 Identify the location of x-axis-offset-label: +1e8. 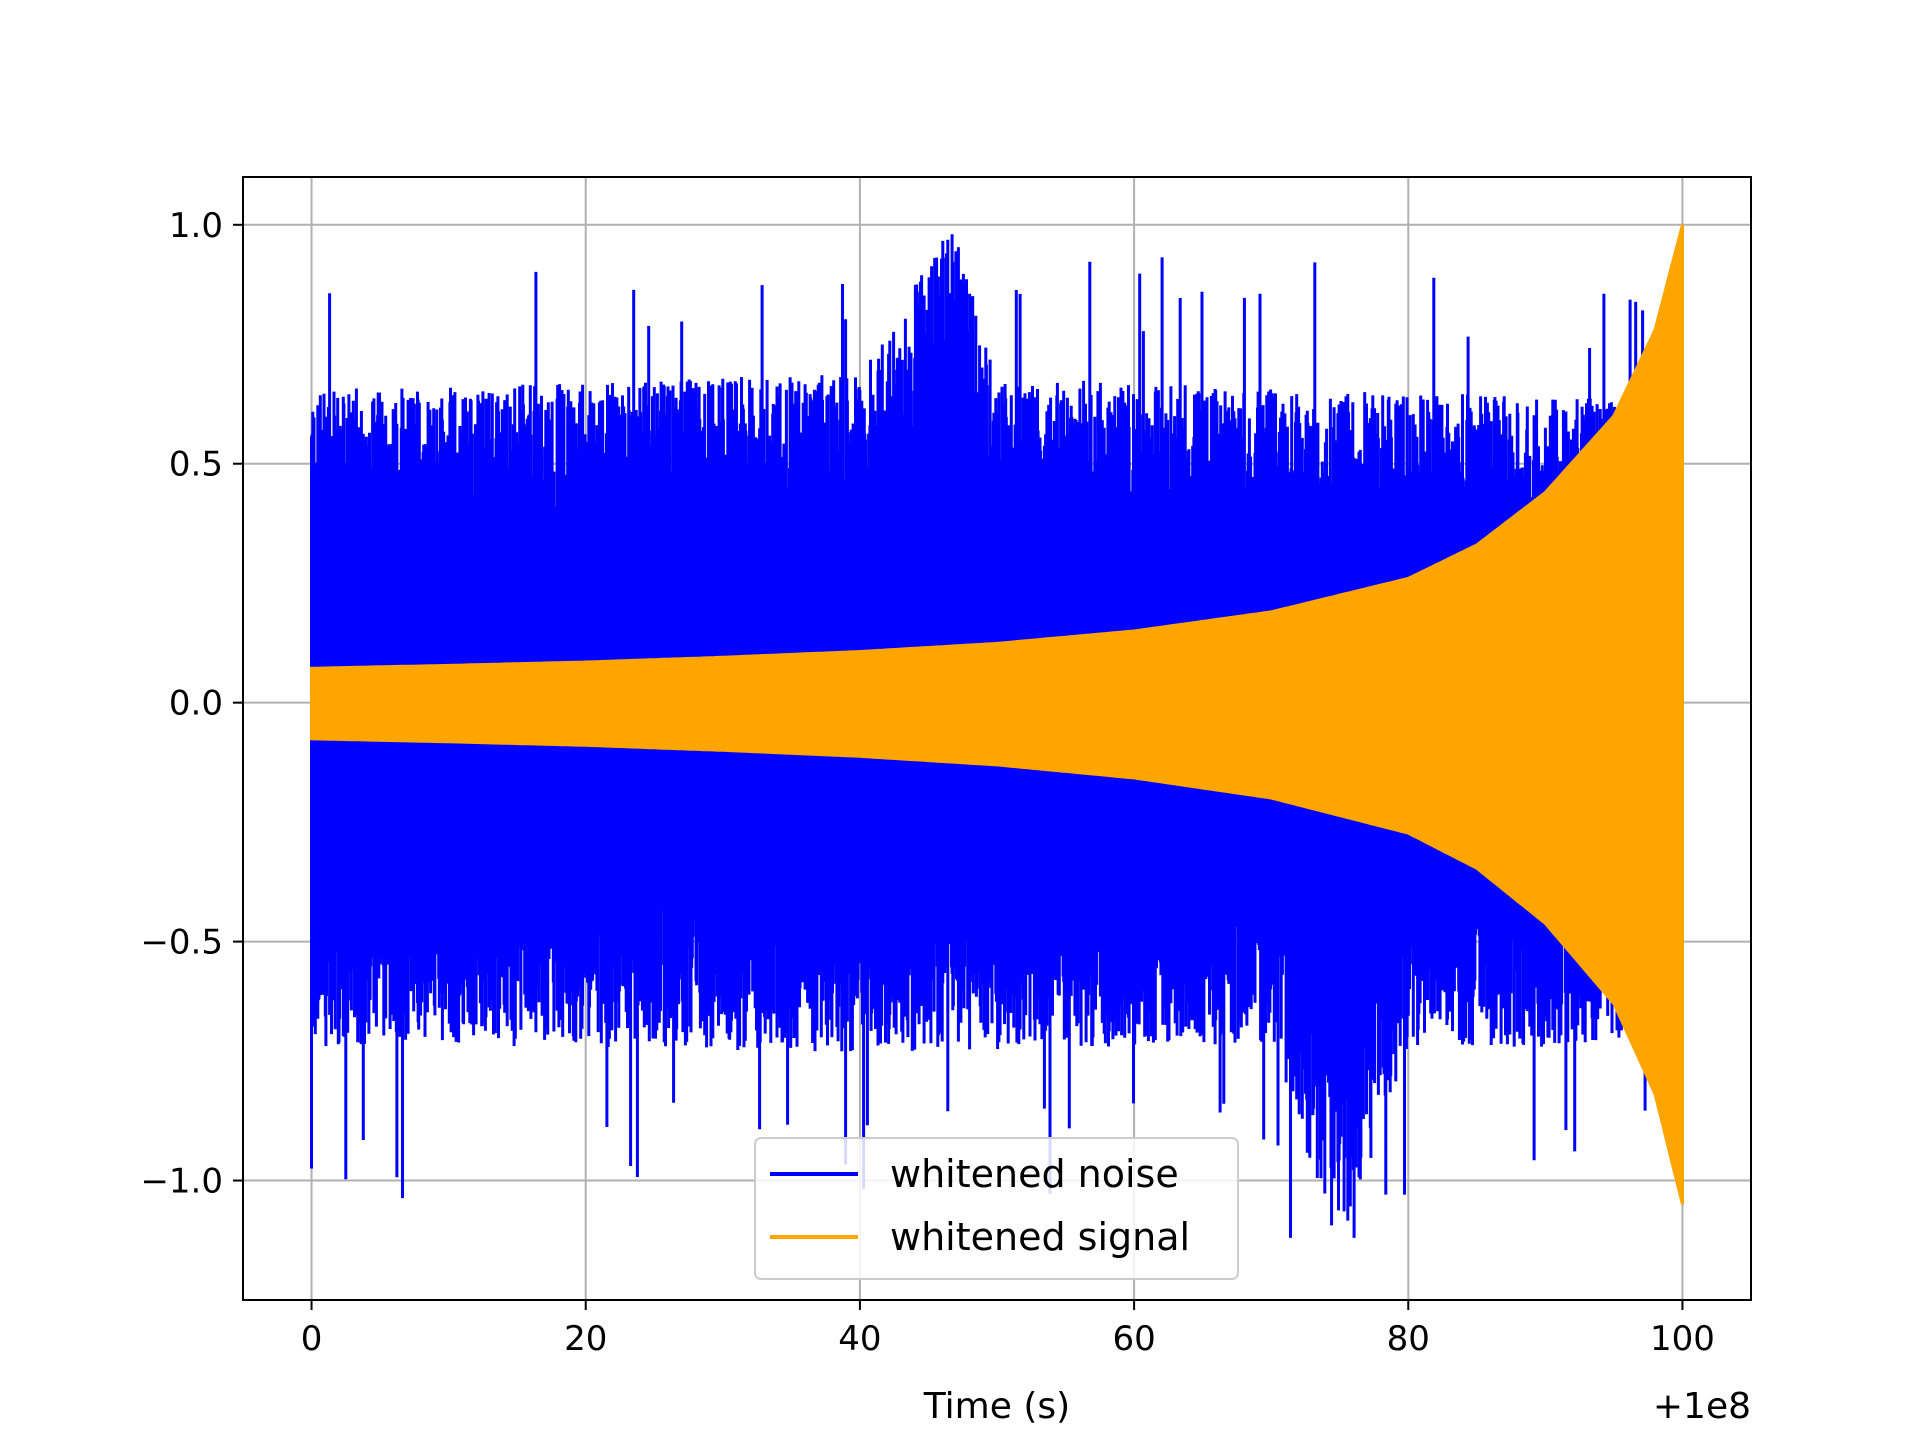
(1702, 1406).